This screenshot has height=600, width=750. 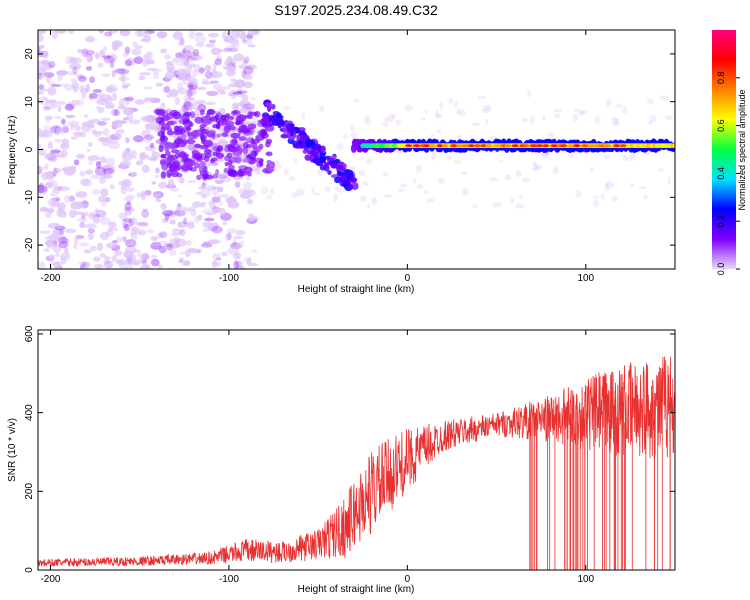 I want to click on spectrogram-y-tick-label-0: -20, so click(x=29, y=244).